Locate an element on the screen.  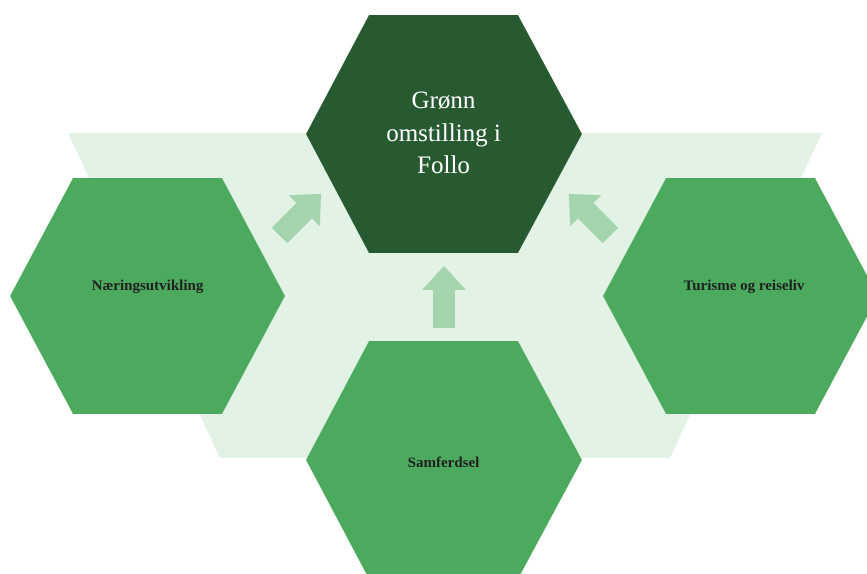
arrow-left-to-center is located at coordinates (296, 218).